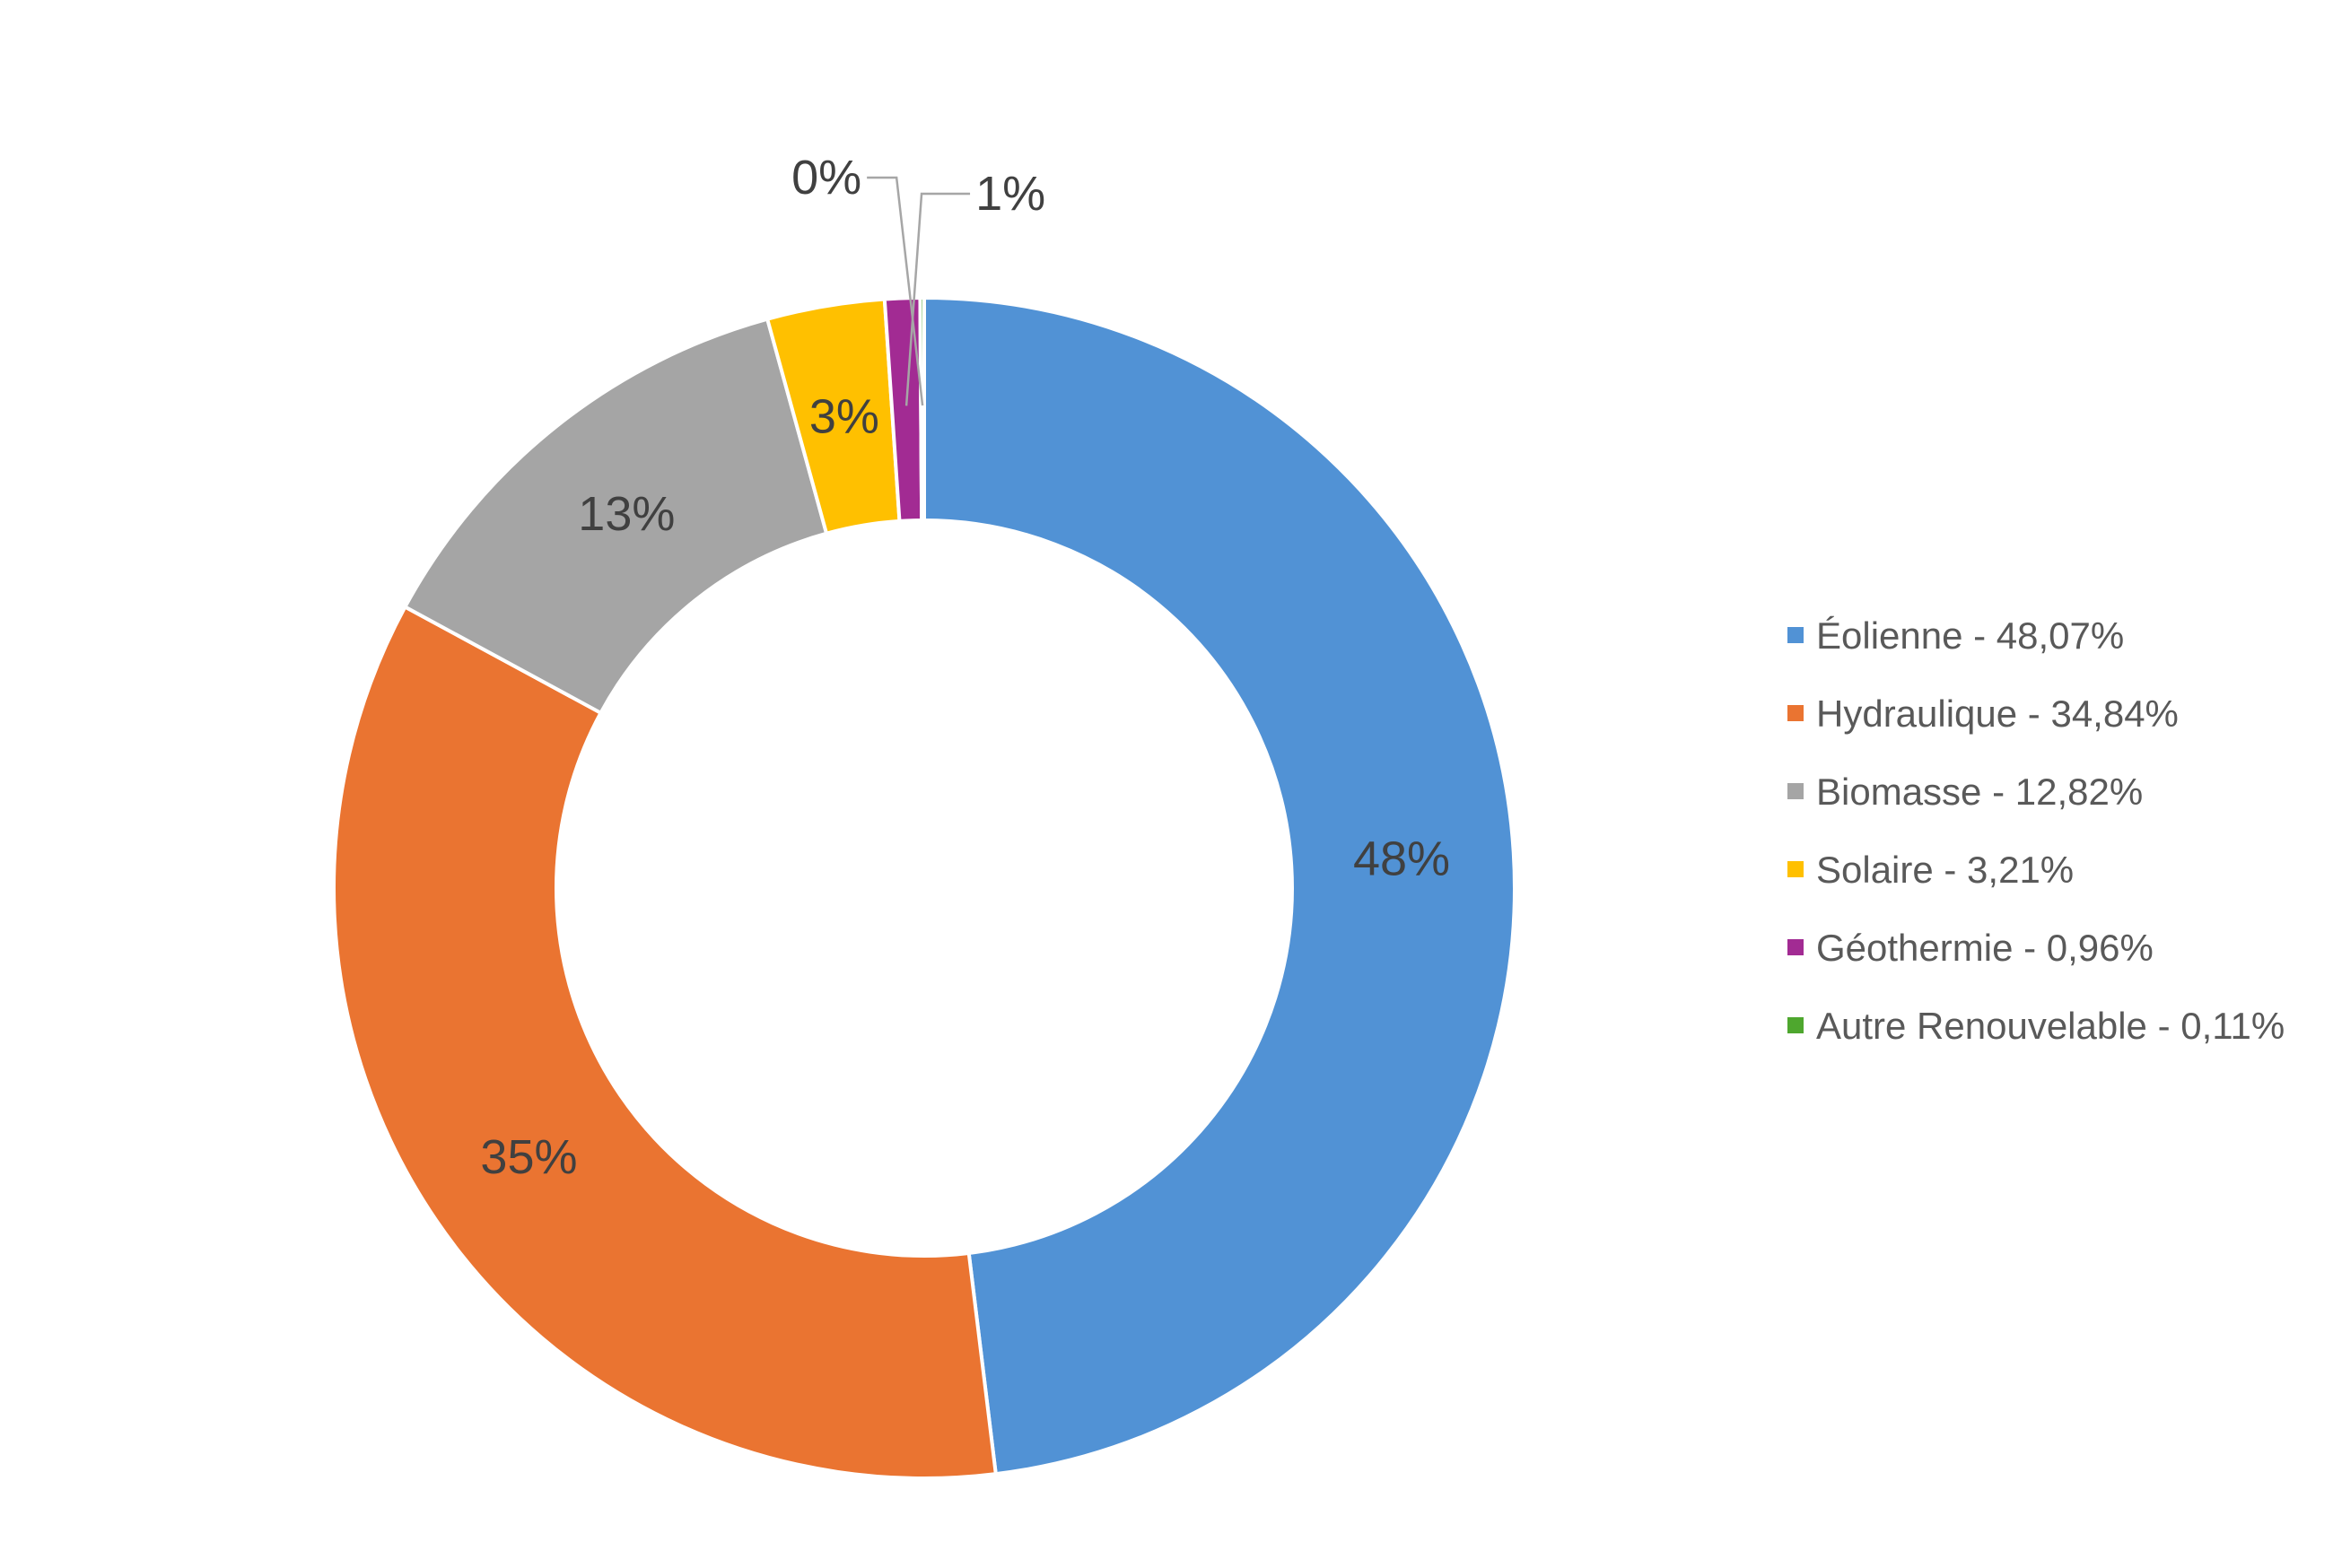 Image resolution: width=2333 pixels, height=1568 pixels. What do you see at coordinates (528, 1157) in the screenshot?
I see `slice-label-hydraulique: 35%` at bounding box center [528, 1157].